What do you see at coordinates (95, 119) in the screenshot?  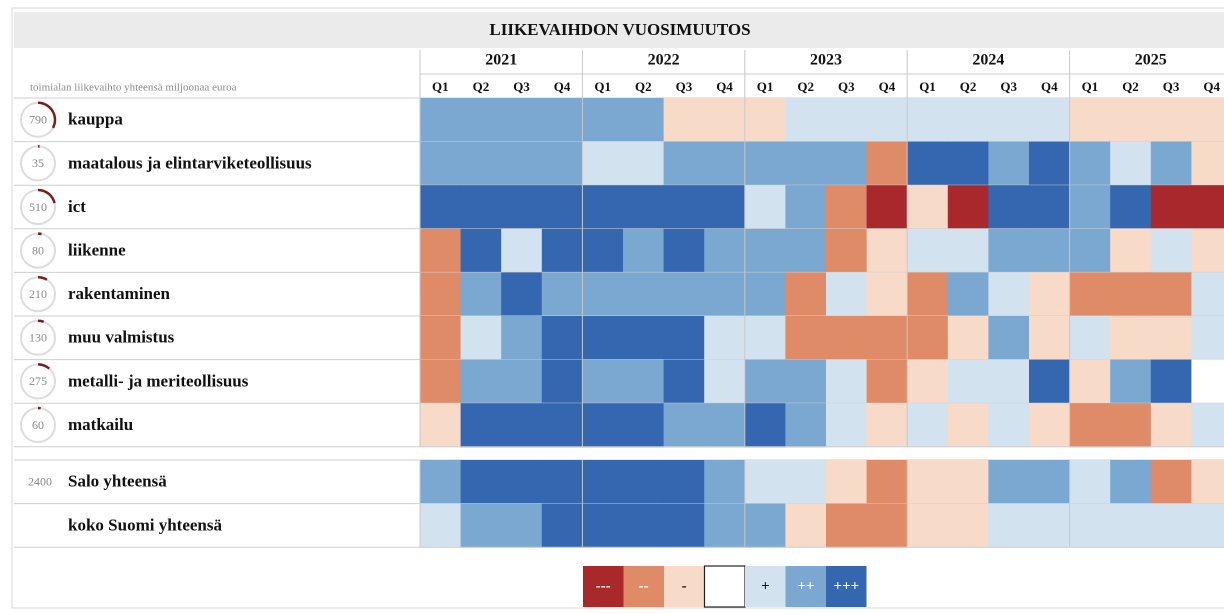 I see `row-label: kauppa` at bounding box center [95, 119].